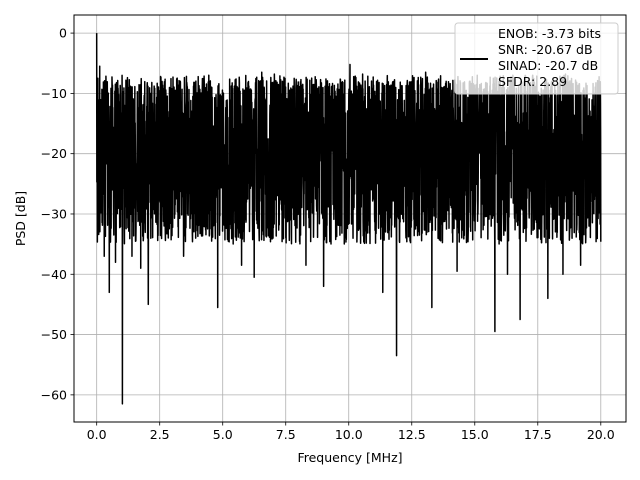 The width and height of the screenshot is (640, 480). I want to click on legend-sfdr: SFDR: 2.89, so click(532, 81).